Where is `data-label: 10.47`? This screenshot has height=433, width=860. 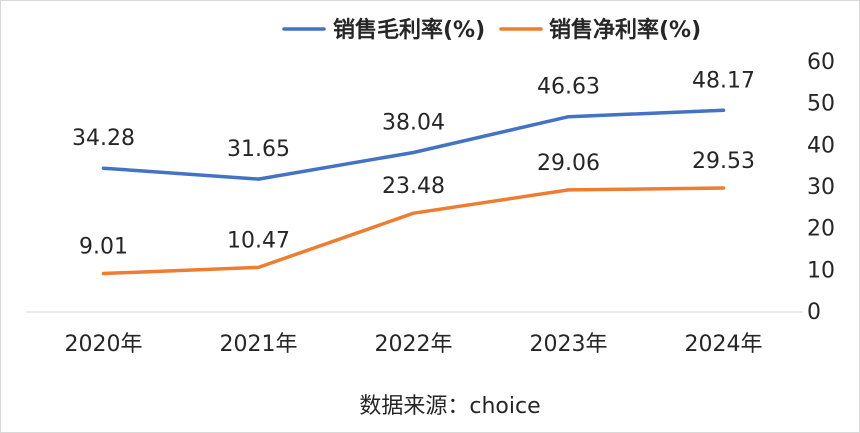 data-label: 10.47 is located at coordinates (258, 240).